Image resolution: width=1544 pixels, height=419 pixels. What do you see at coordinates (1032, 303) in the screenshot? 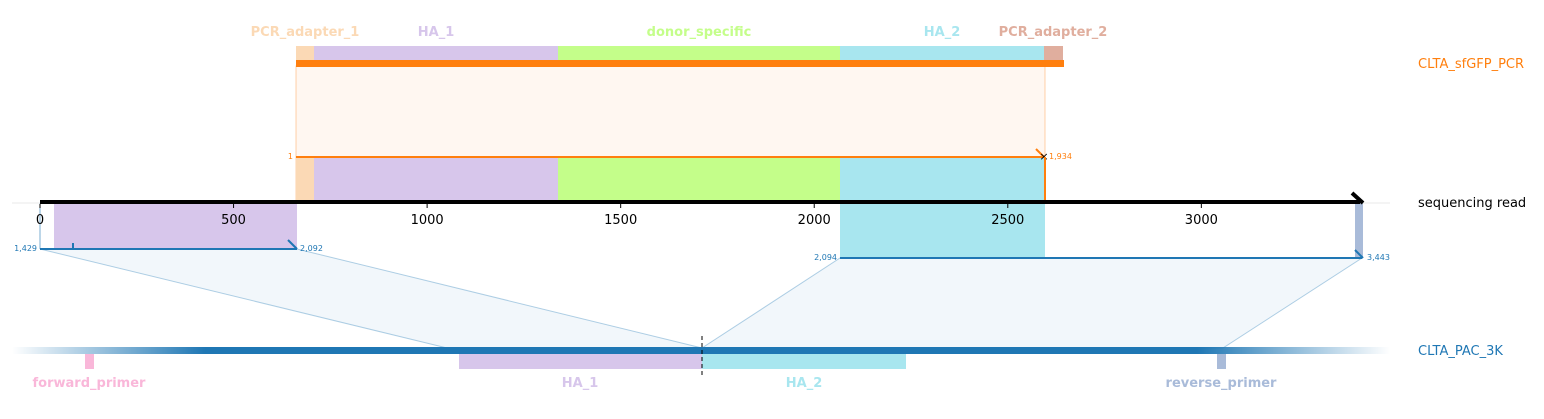
I see `right-alignment-fill` at bounding box center [1032, 303].